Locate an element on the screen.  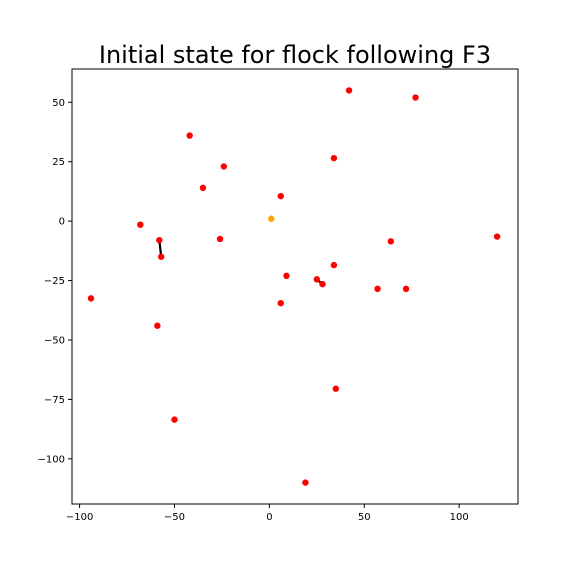
y-axis: −100 −75 −50 −25 0 25 50 is located at coordinates (55, 281).